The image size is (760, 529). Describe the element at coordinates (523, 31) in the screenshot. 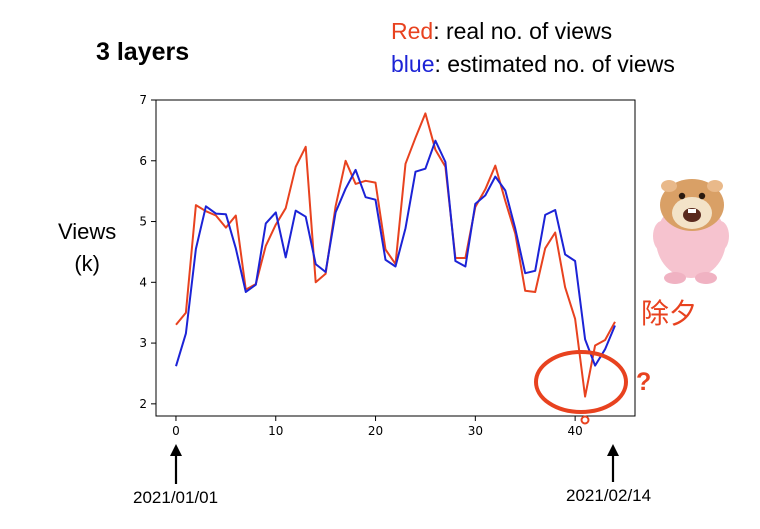

I see `legend-red-text: : real no. of views` at that location.